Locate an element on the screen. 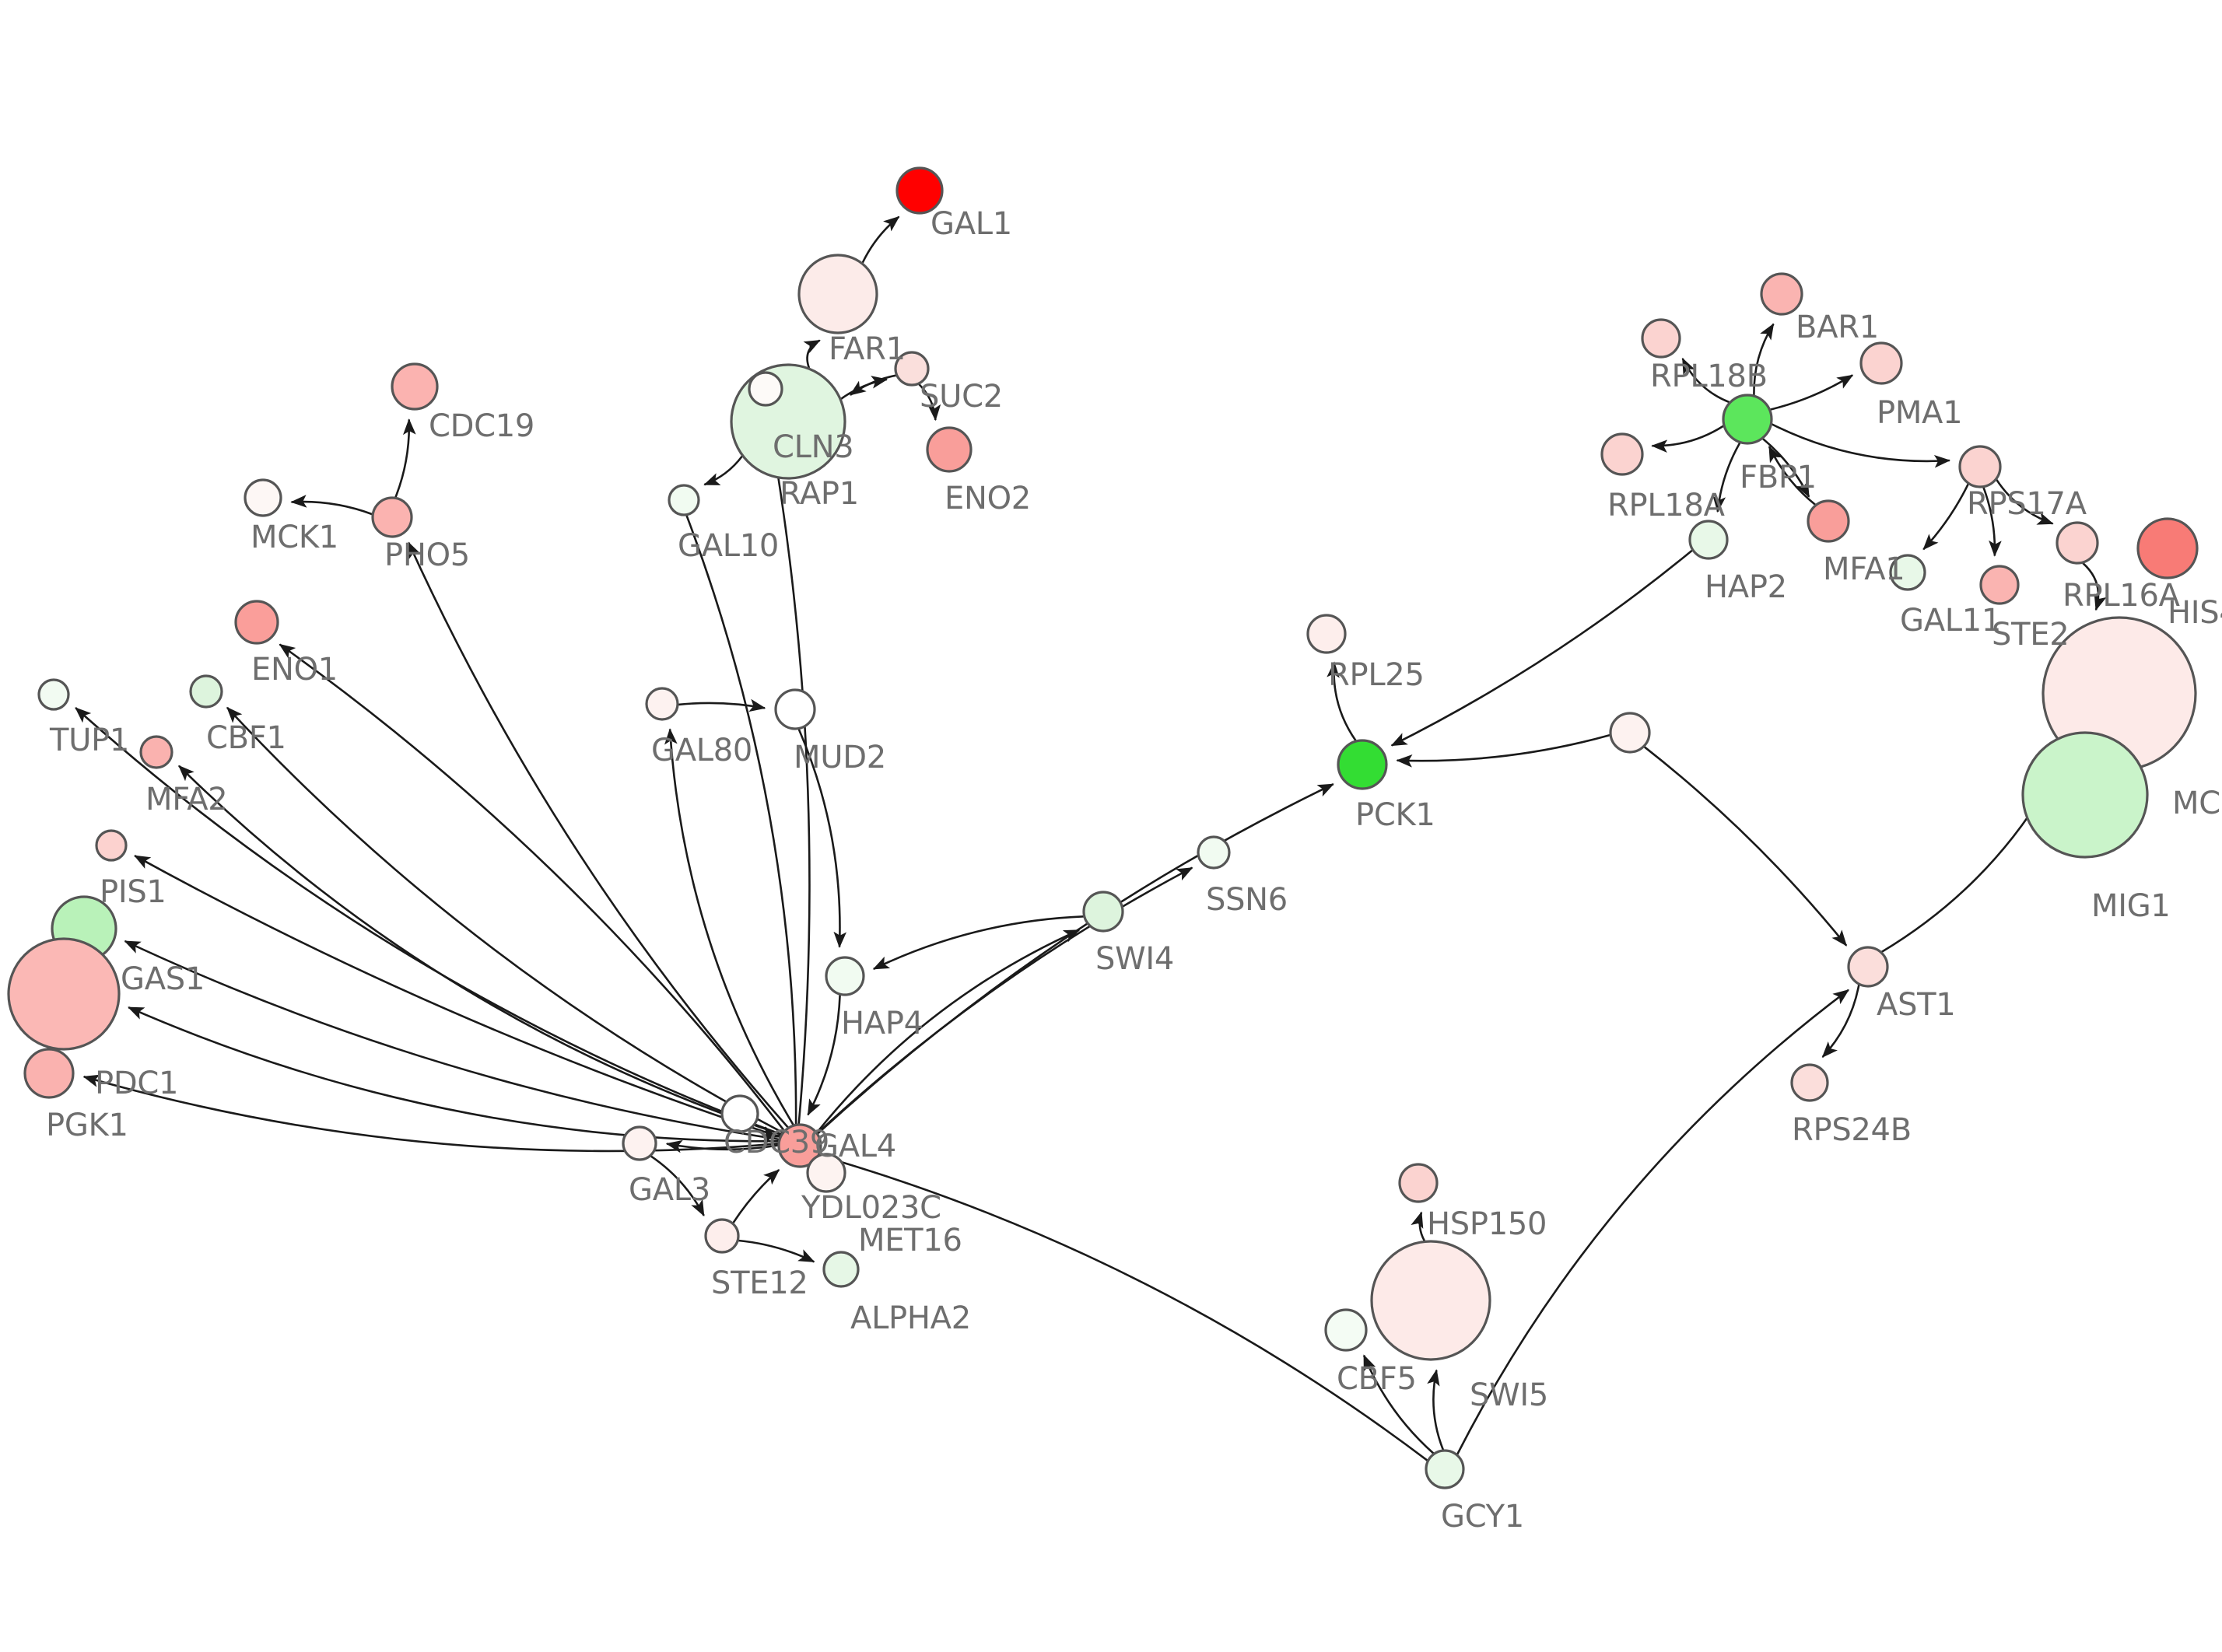  edge-gal4-to-gal80 is located at coordinates (729, 927).